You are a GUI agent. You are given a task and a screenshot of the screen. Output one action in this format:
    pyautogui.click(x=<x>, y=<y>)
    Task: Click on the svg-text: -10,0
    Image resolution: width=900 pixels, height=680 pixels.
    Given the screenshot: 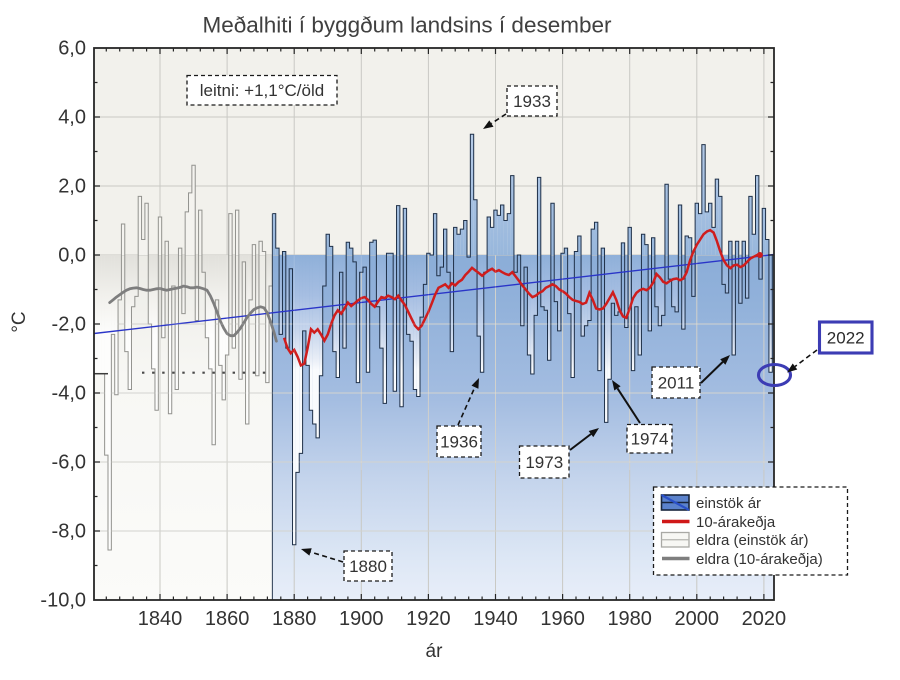 What is the action you would take?
    pyautogui.click(x=63, y=601)
    